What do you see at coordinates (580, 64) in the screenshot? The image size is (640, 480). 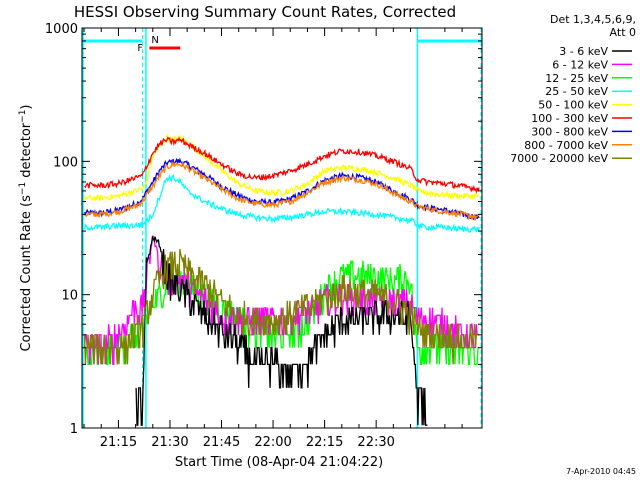 I see `legend-label: 6 - 12 keV` at bounding box center [580, 64].